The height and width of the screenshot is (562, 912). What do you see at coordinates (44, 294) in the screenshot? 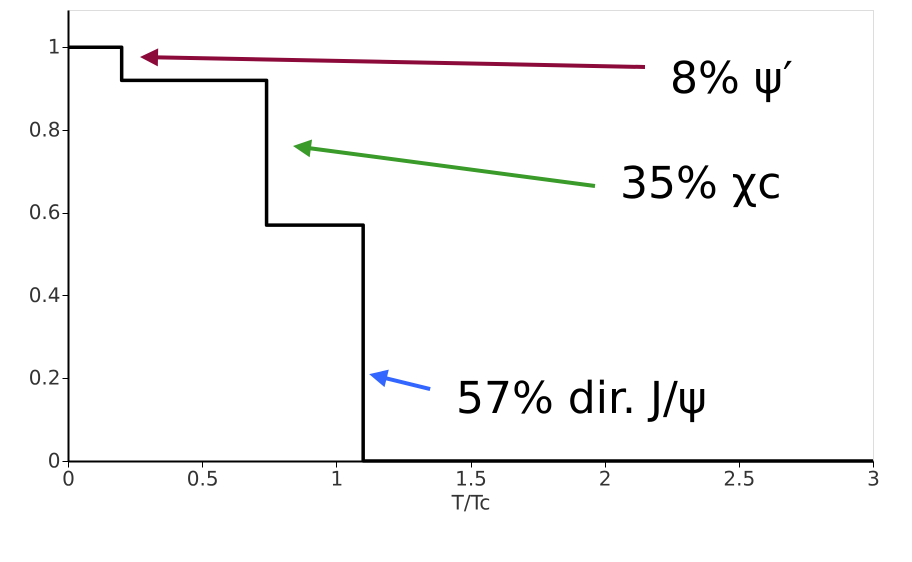
I see `y-tick-label: 0.4` at bounding box center [44, 294].